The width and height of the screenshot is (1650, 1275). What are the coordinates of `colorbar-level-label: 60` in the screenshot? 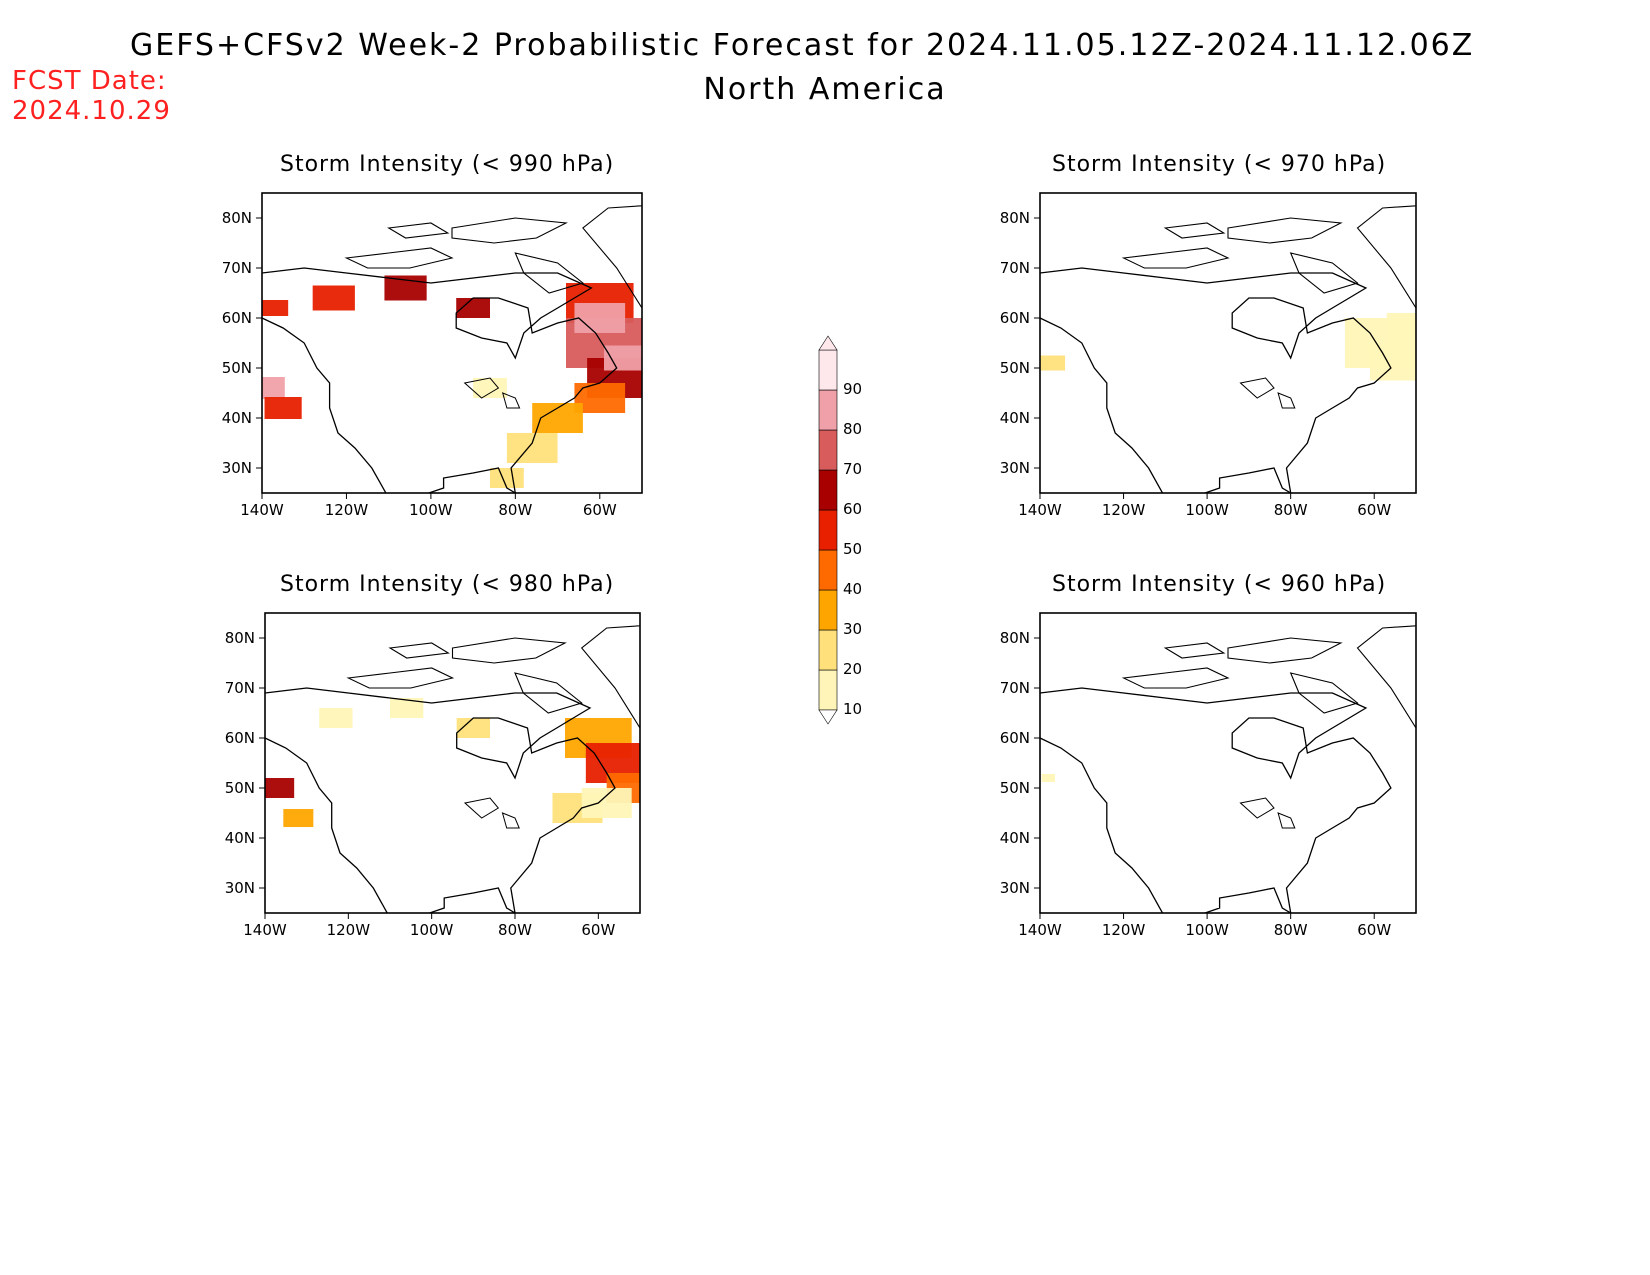 It's located at (852, 509).